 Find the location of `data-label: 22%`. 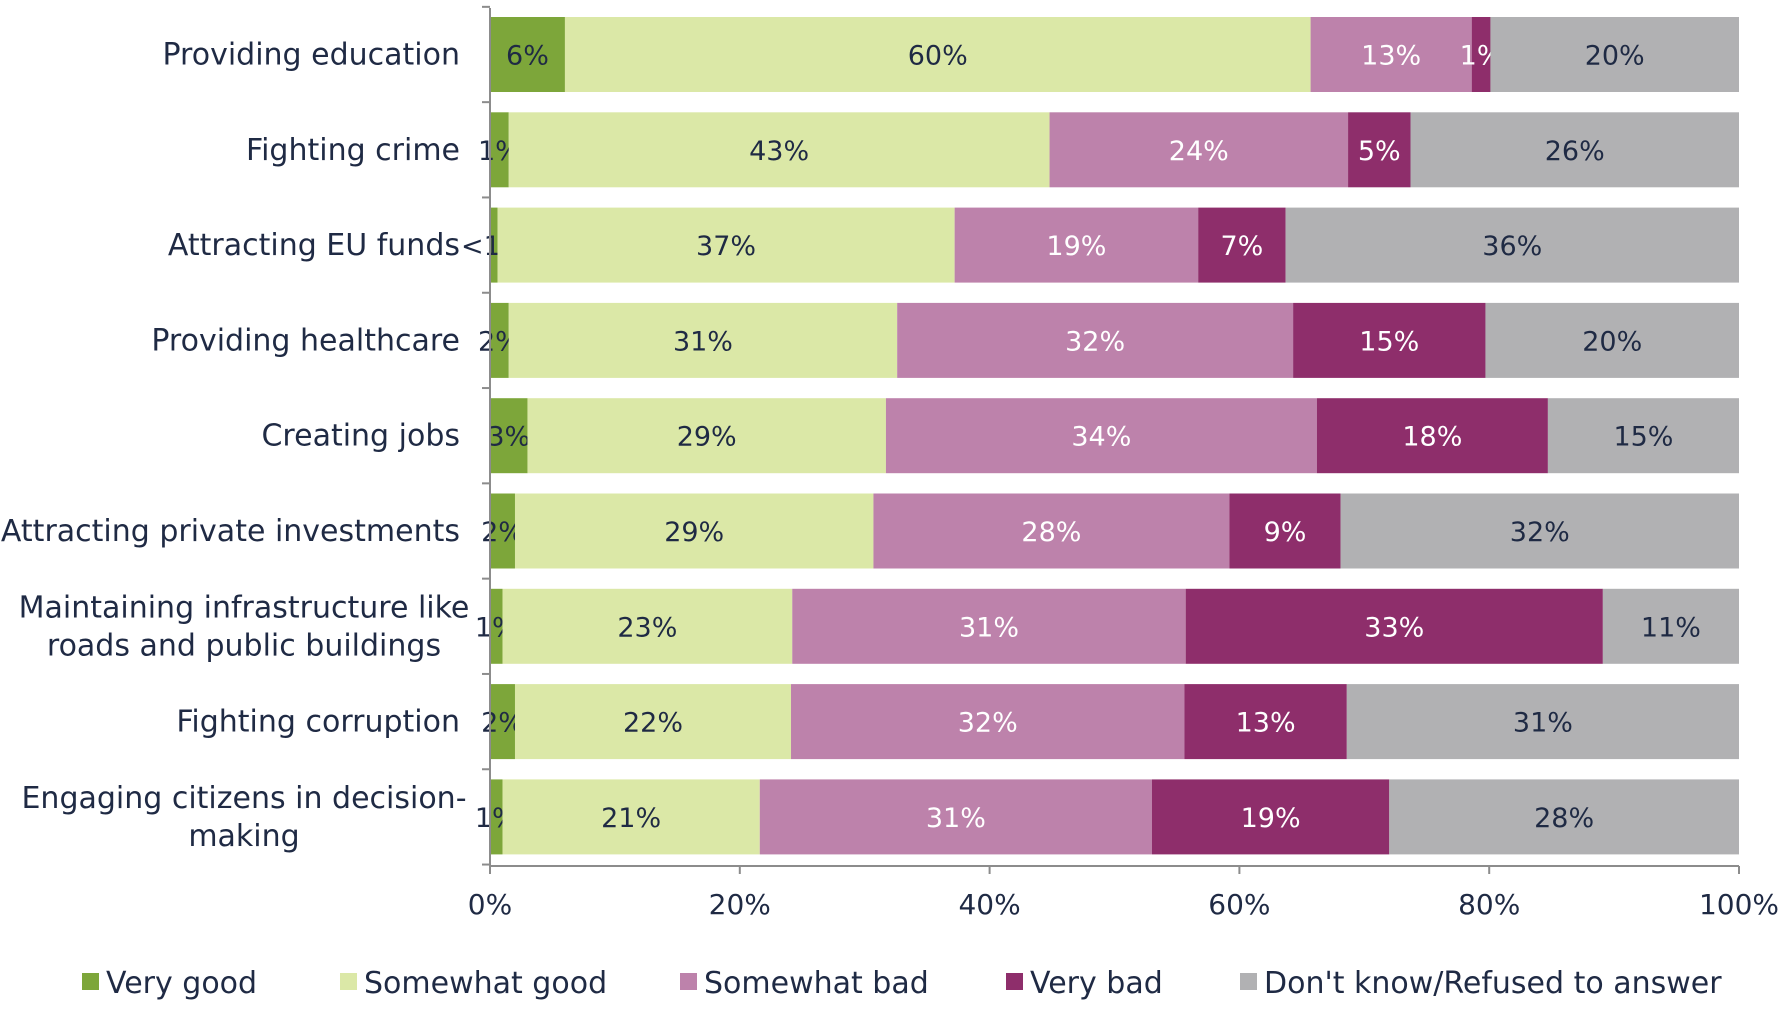

data-label: 22% is located at coordinates (653, 723).